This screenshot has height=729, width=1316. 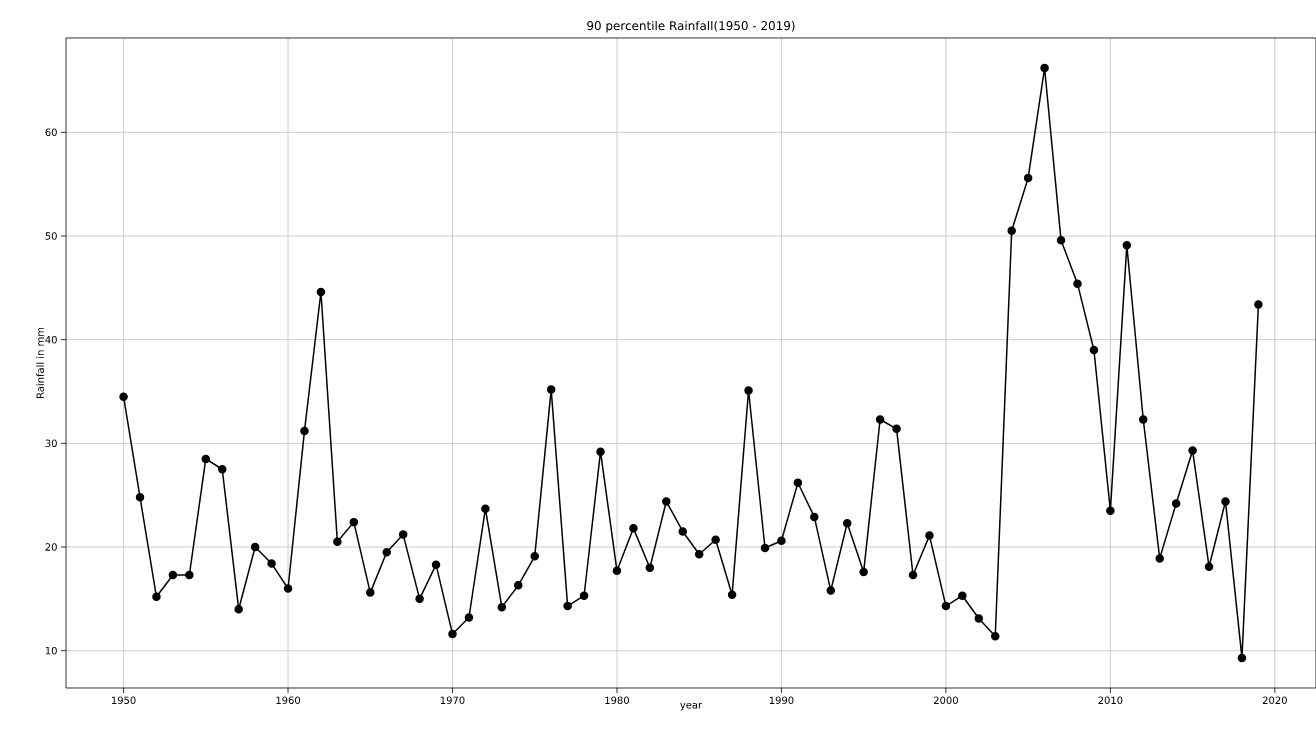 What do you see at coordinates (1110, 700) in the screenshot?
I see `x-tick-label: 2010` at bounding box center [1110, 700].